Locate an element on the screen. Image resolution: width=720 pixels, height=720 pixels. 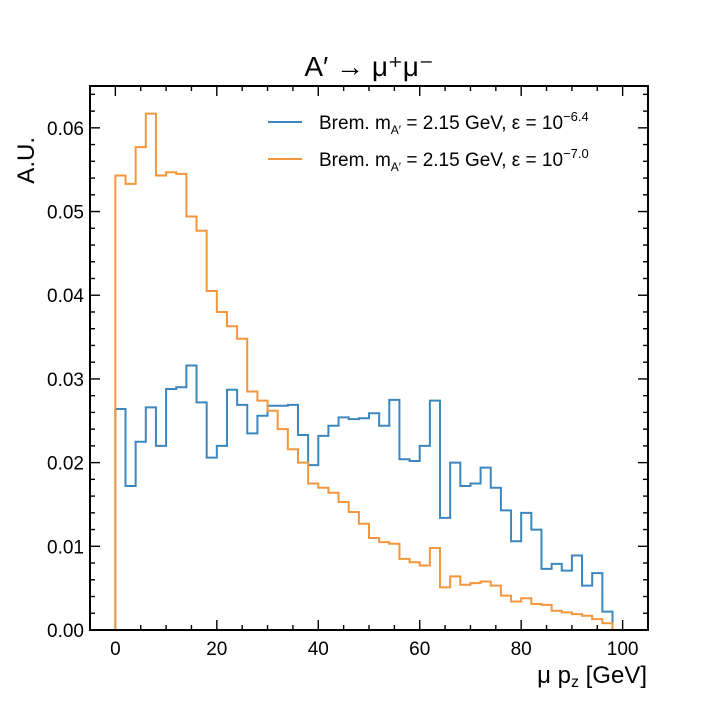
x-axis-label-main: μ p is located at coordinates (554, 675).